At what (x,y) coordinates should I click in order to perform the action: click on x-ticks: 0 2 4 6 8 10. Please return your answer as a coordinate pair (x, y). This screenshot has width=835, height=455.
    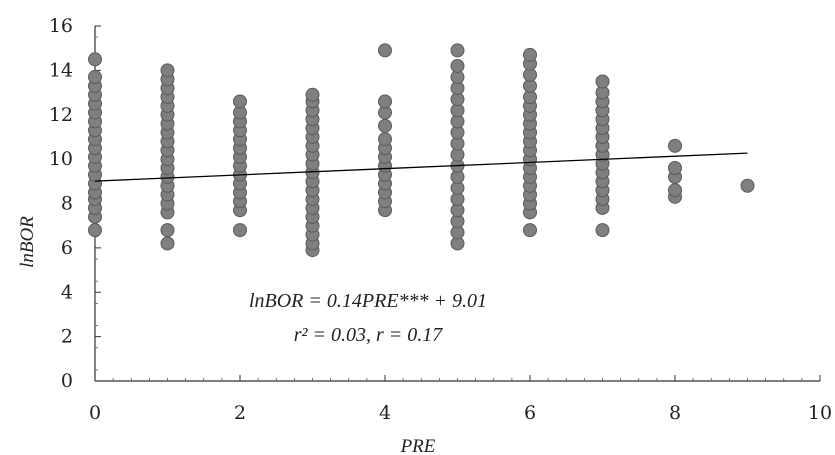
    Looking at the image, I should click on (460, 399).